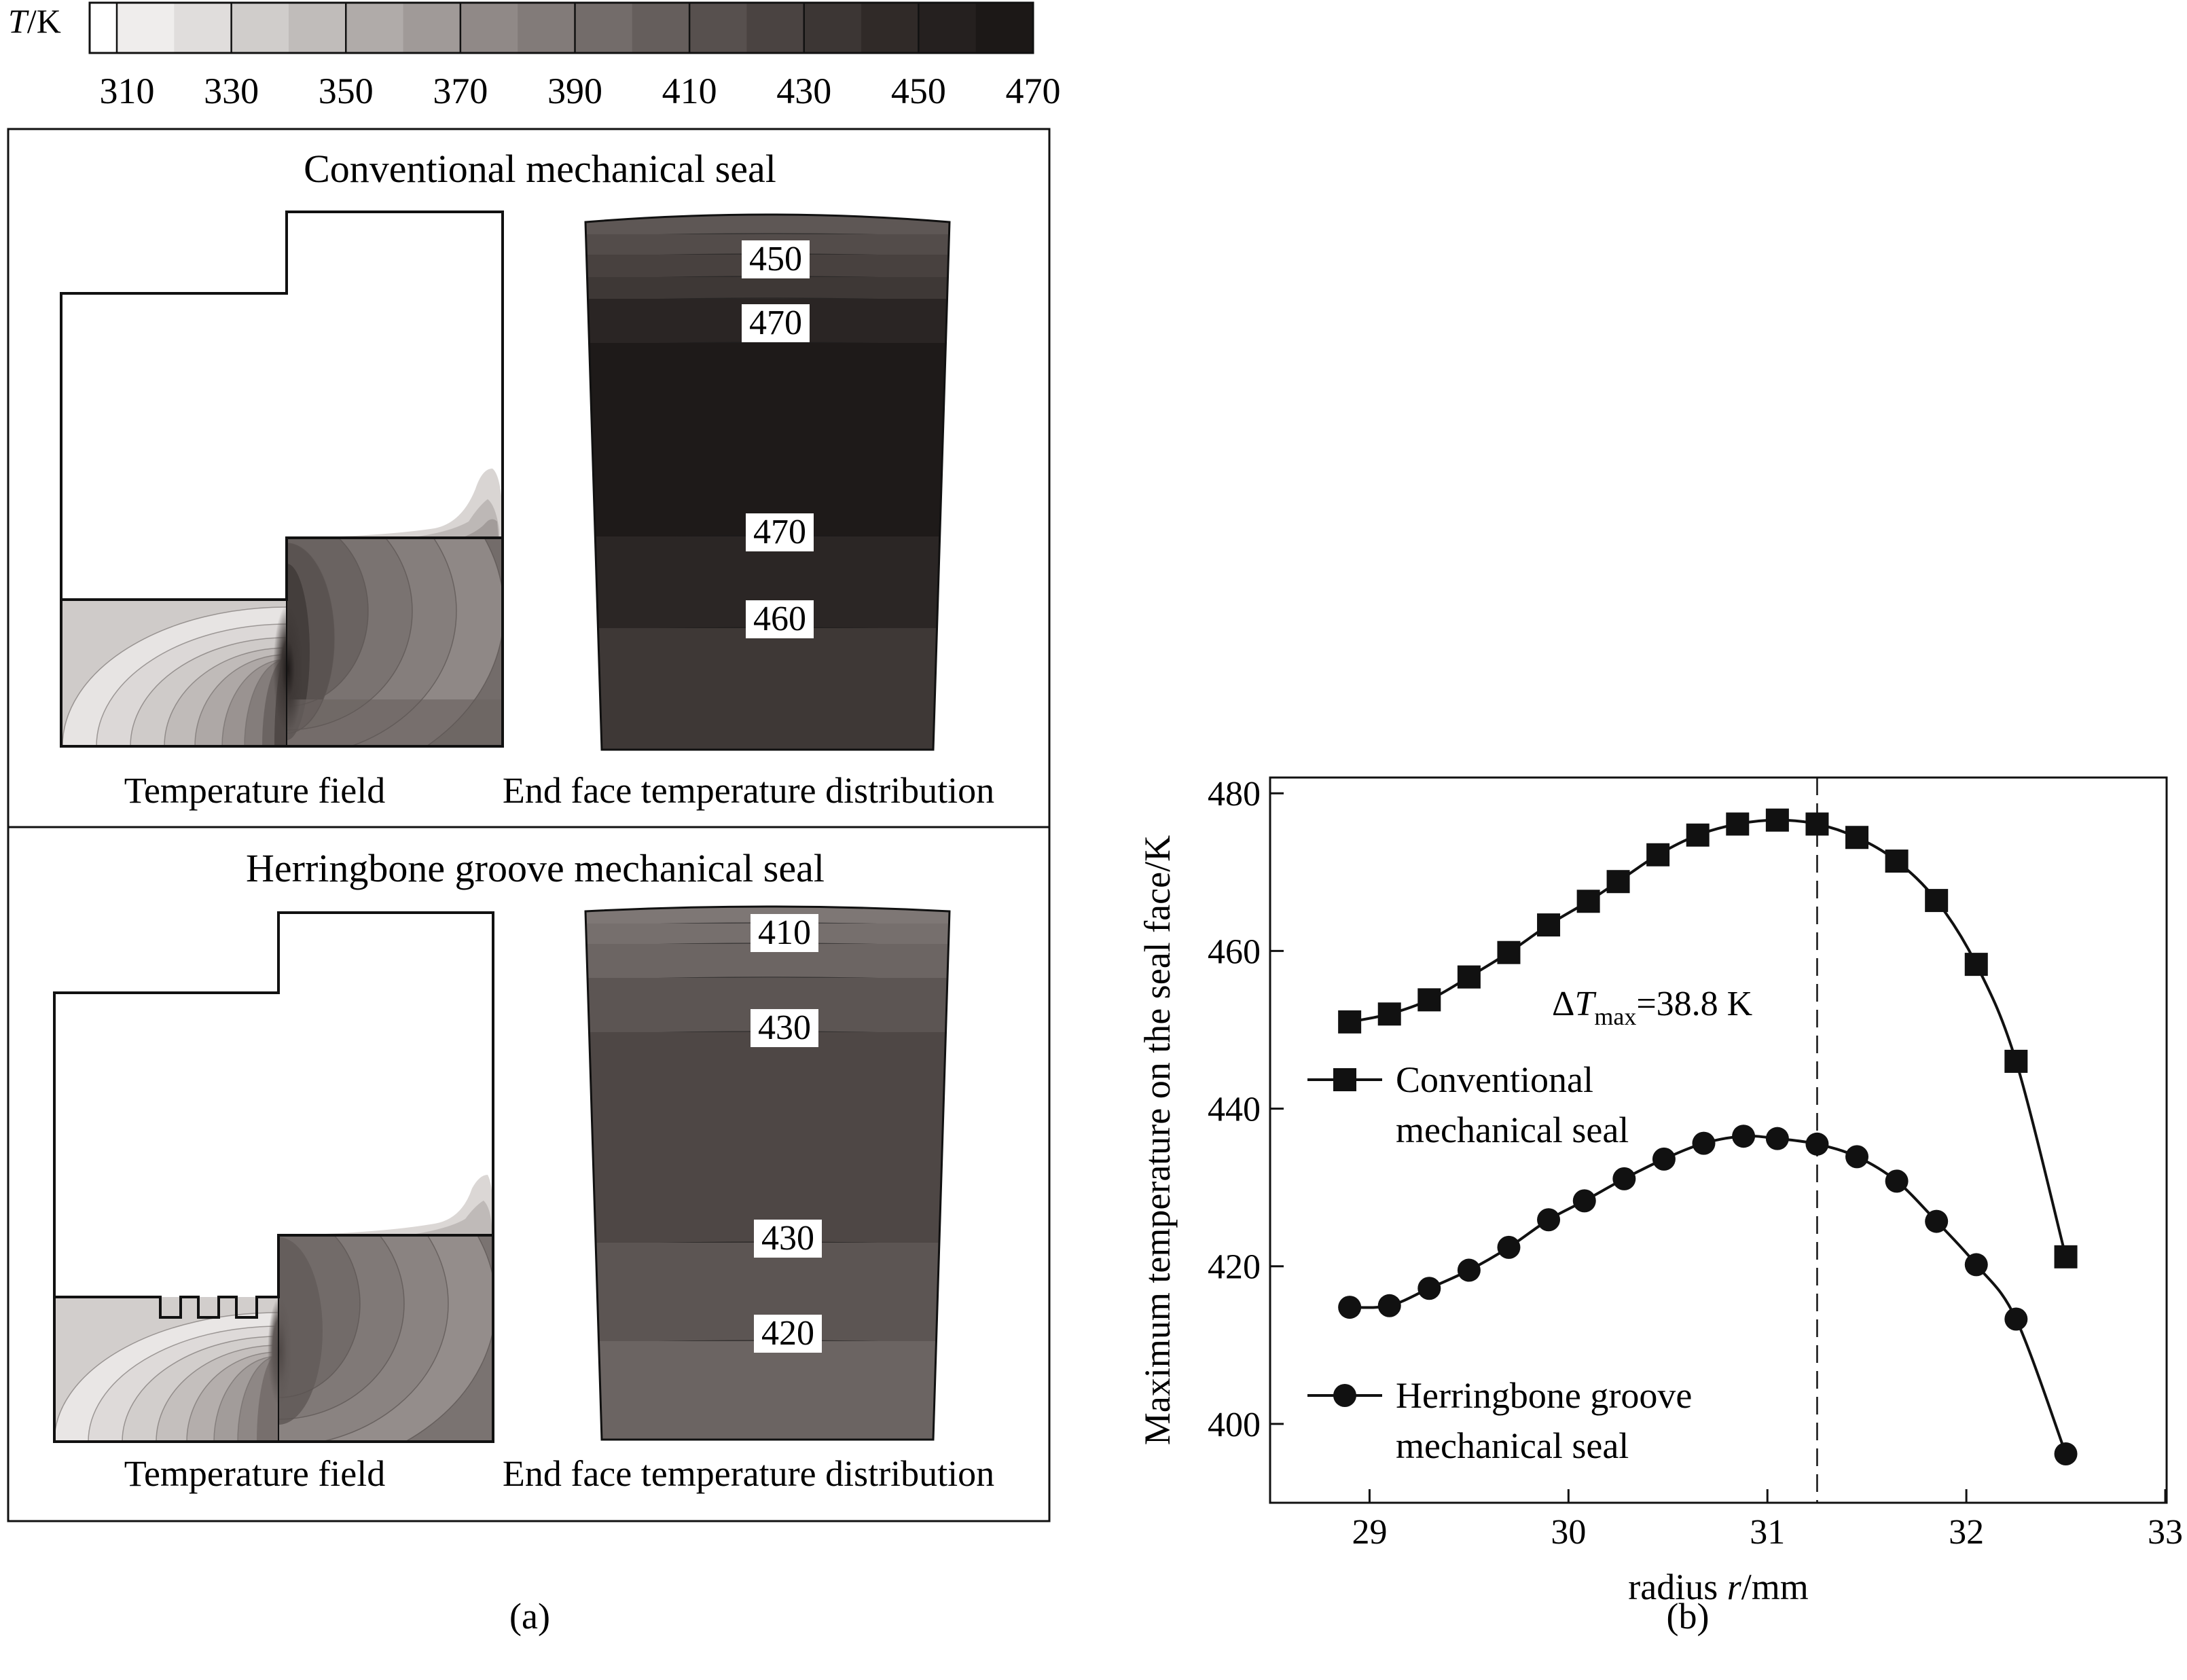 The height and width of the screenshot is (1680, 2187). I want to click on panel-a-label: (a), so click(529, 1617).